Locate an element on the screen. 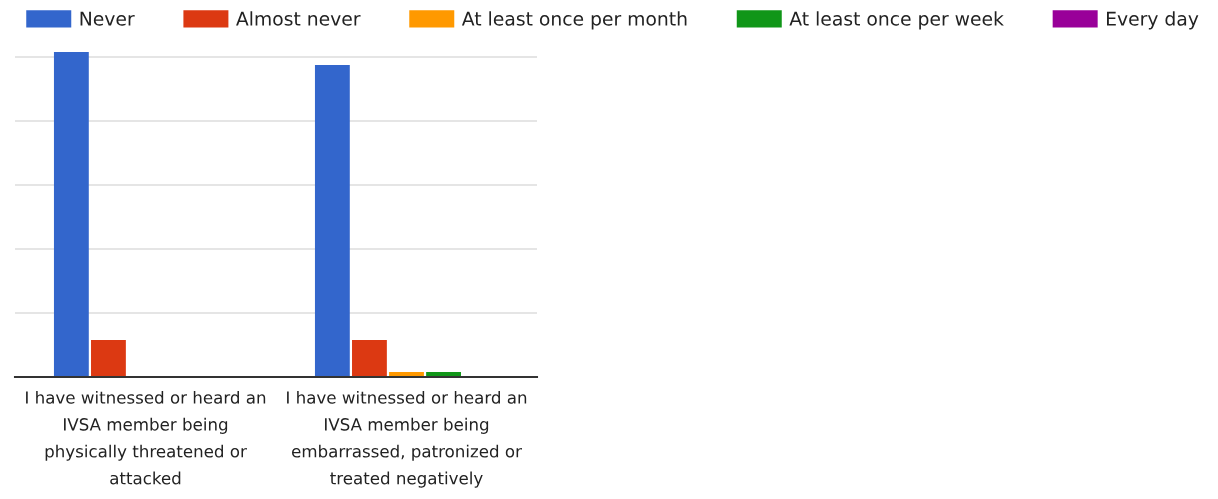 This screenshot has width=1218, height=499. legend-label: At least once per week is located at coordinates (896, 20).